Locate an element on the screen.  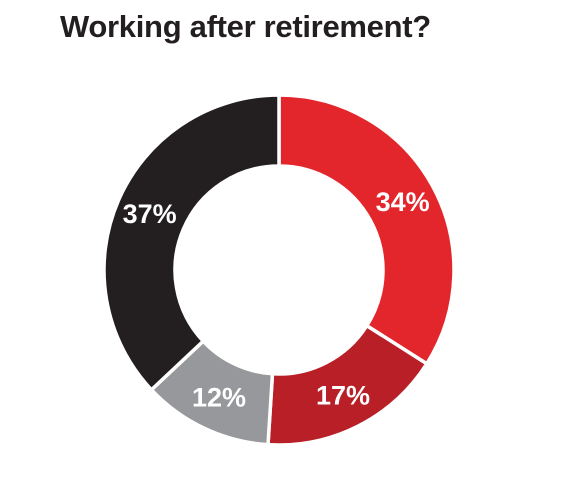
slice-label-4: 37% is located at coordinates (150, 214).